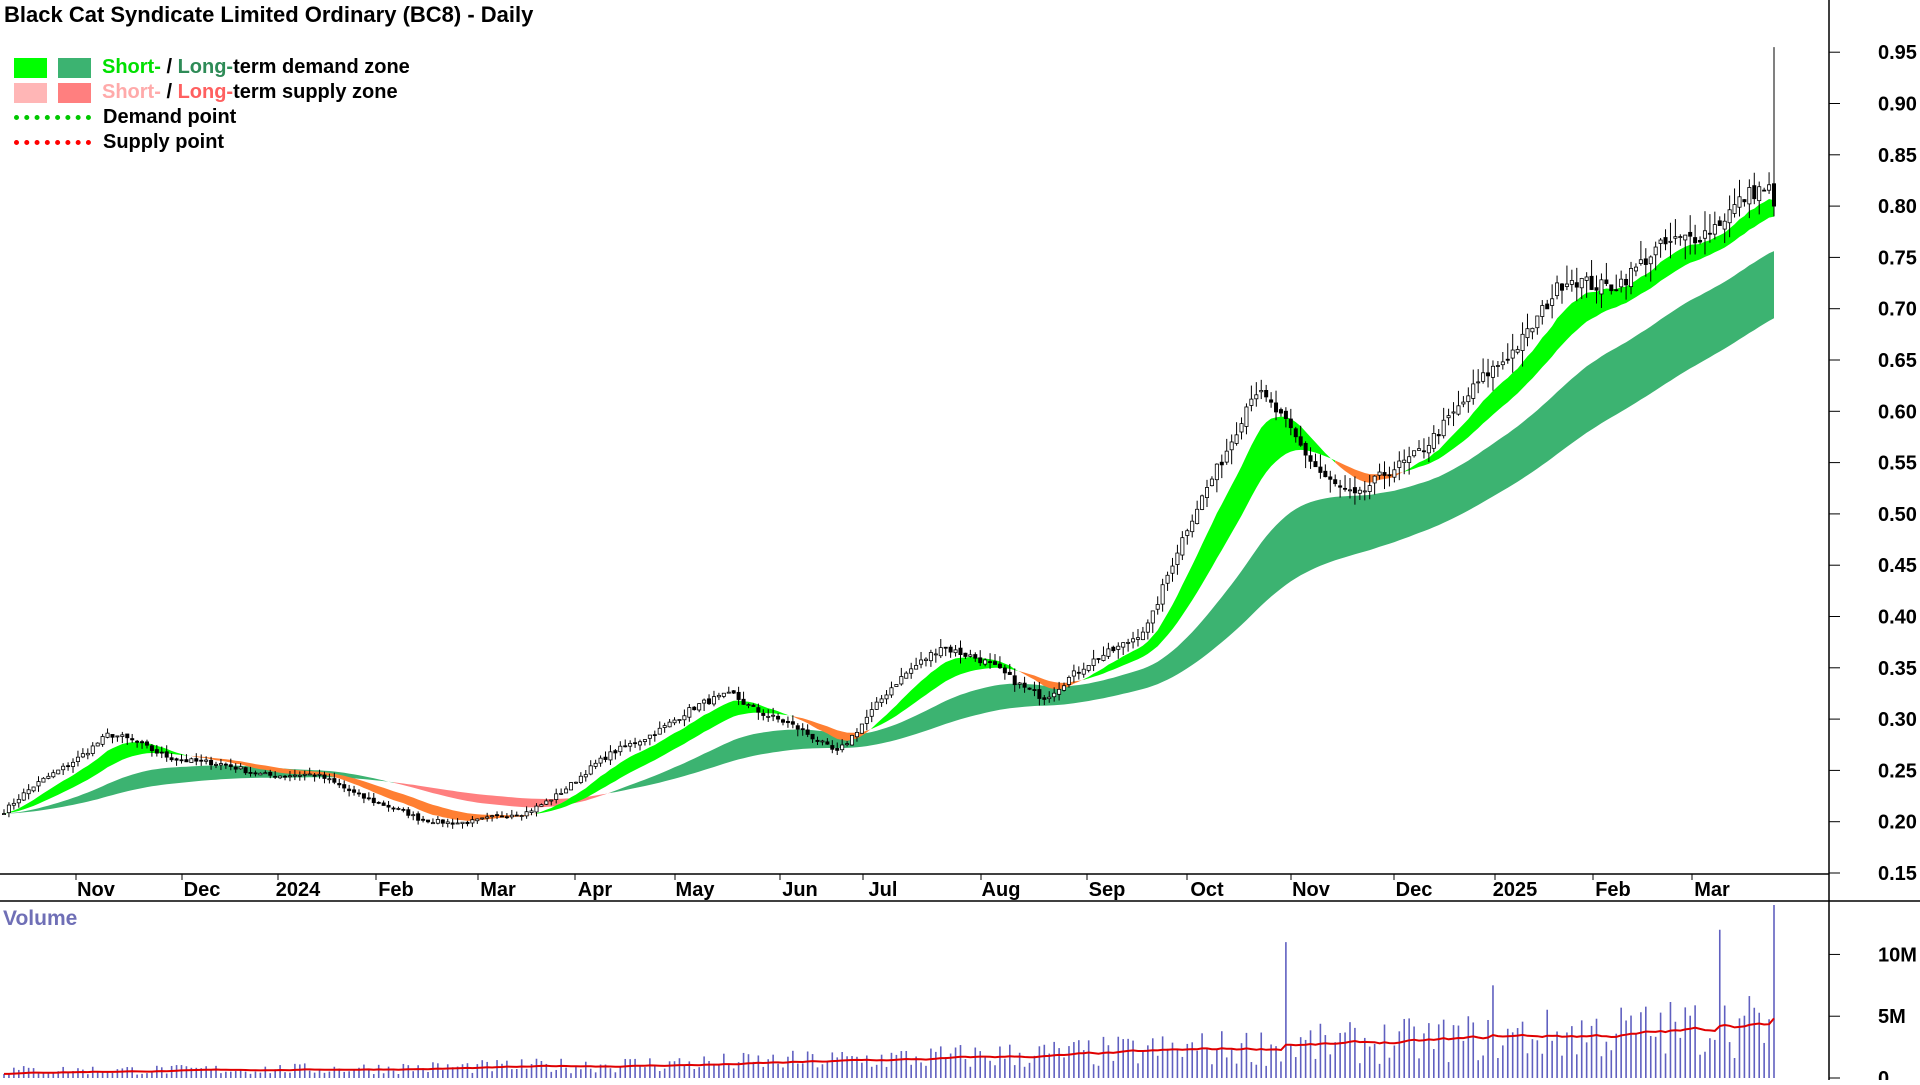 This screenshot has width=1920, height=1085. I want to click on x-tick-label: Jun, so click(800, 890).